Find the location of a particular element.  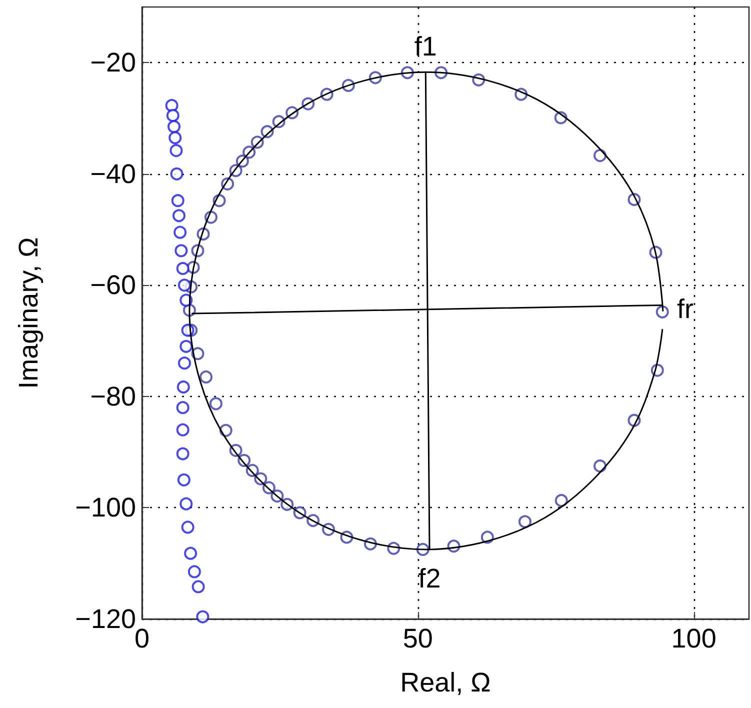

annotation: f2 is located at coordinates (429, 578).